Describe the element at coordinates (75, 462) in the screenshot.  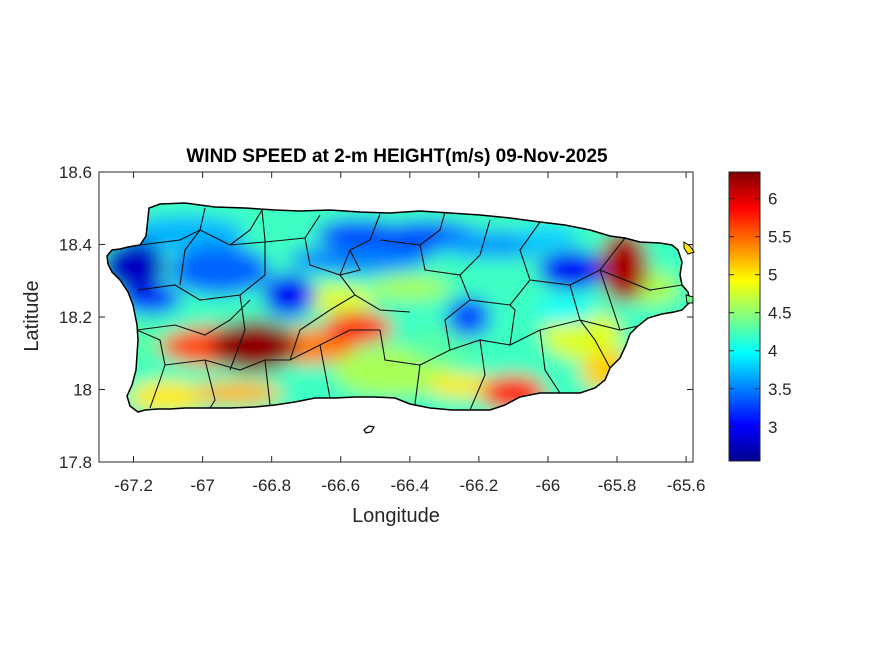
I see `y-tick-label: 17.8` at that location.